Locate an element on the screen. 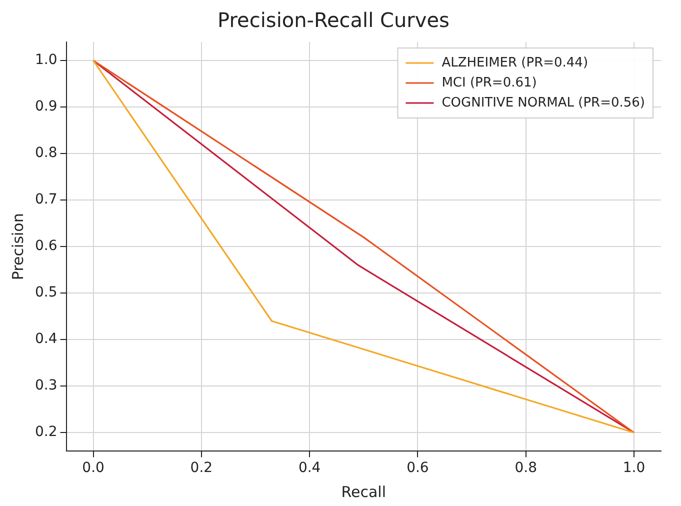 This screenshot has height=506, width=681. chart-title: Precision-Recall Curves is located at coordinates (334, 20).